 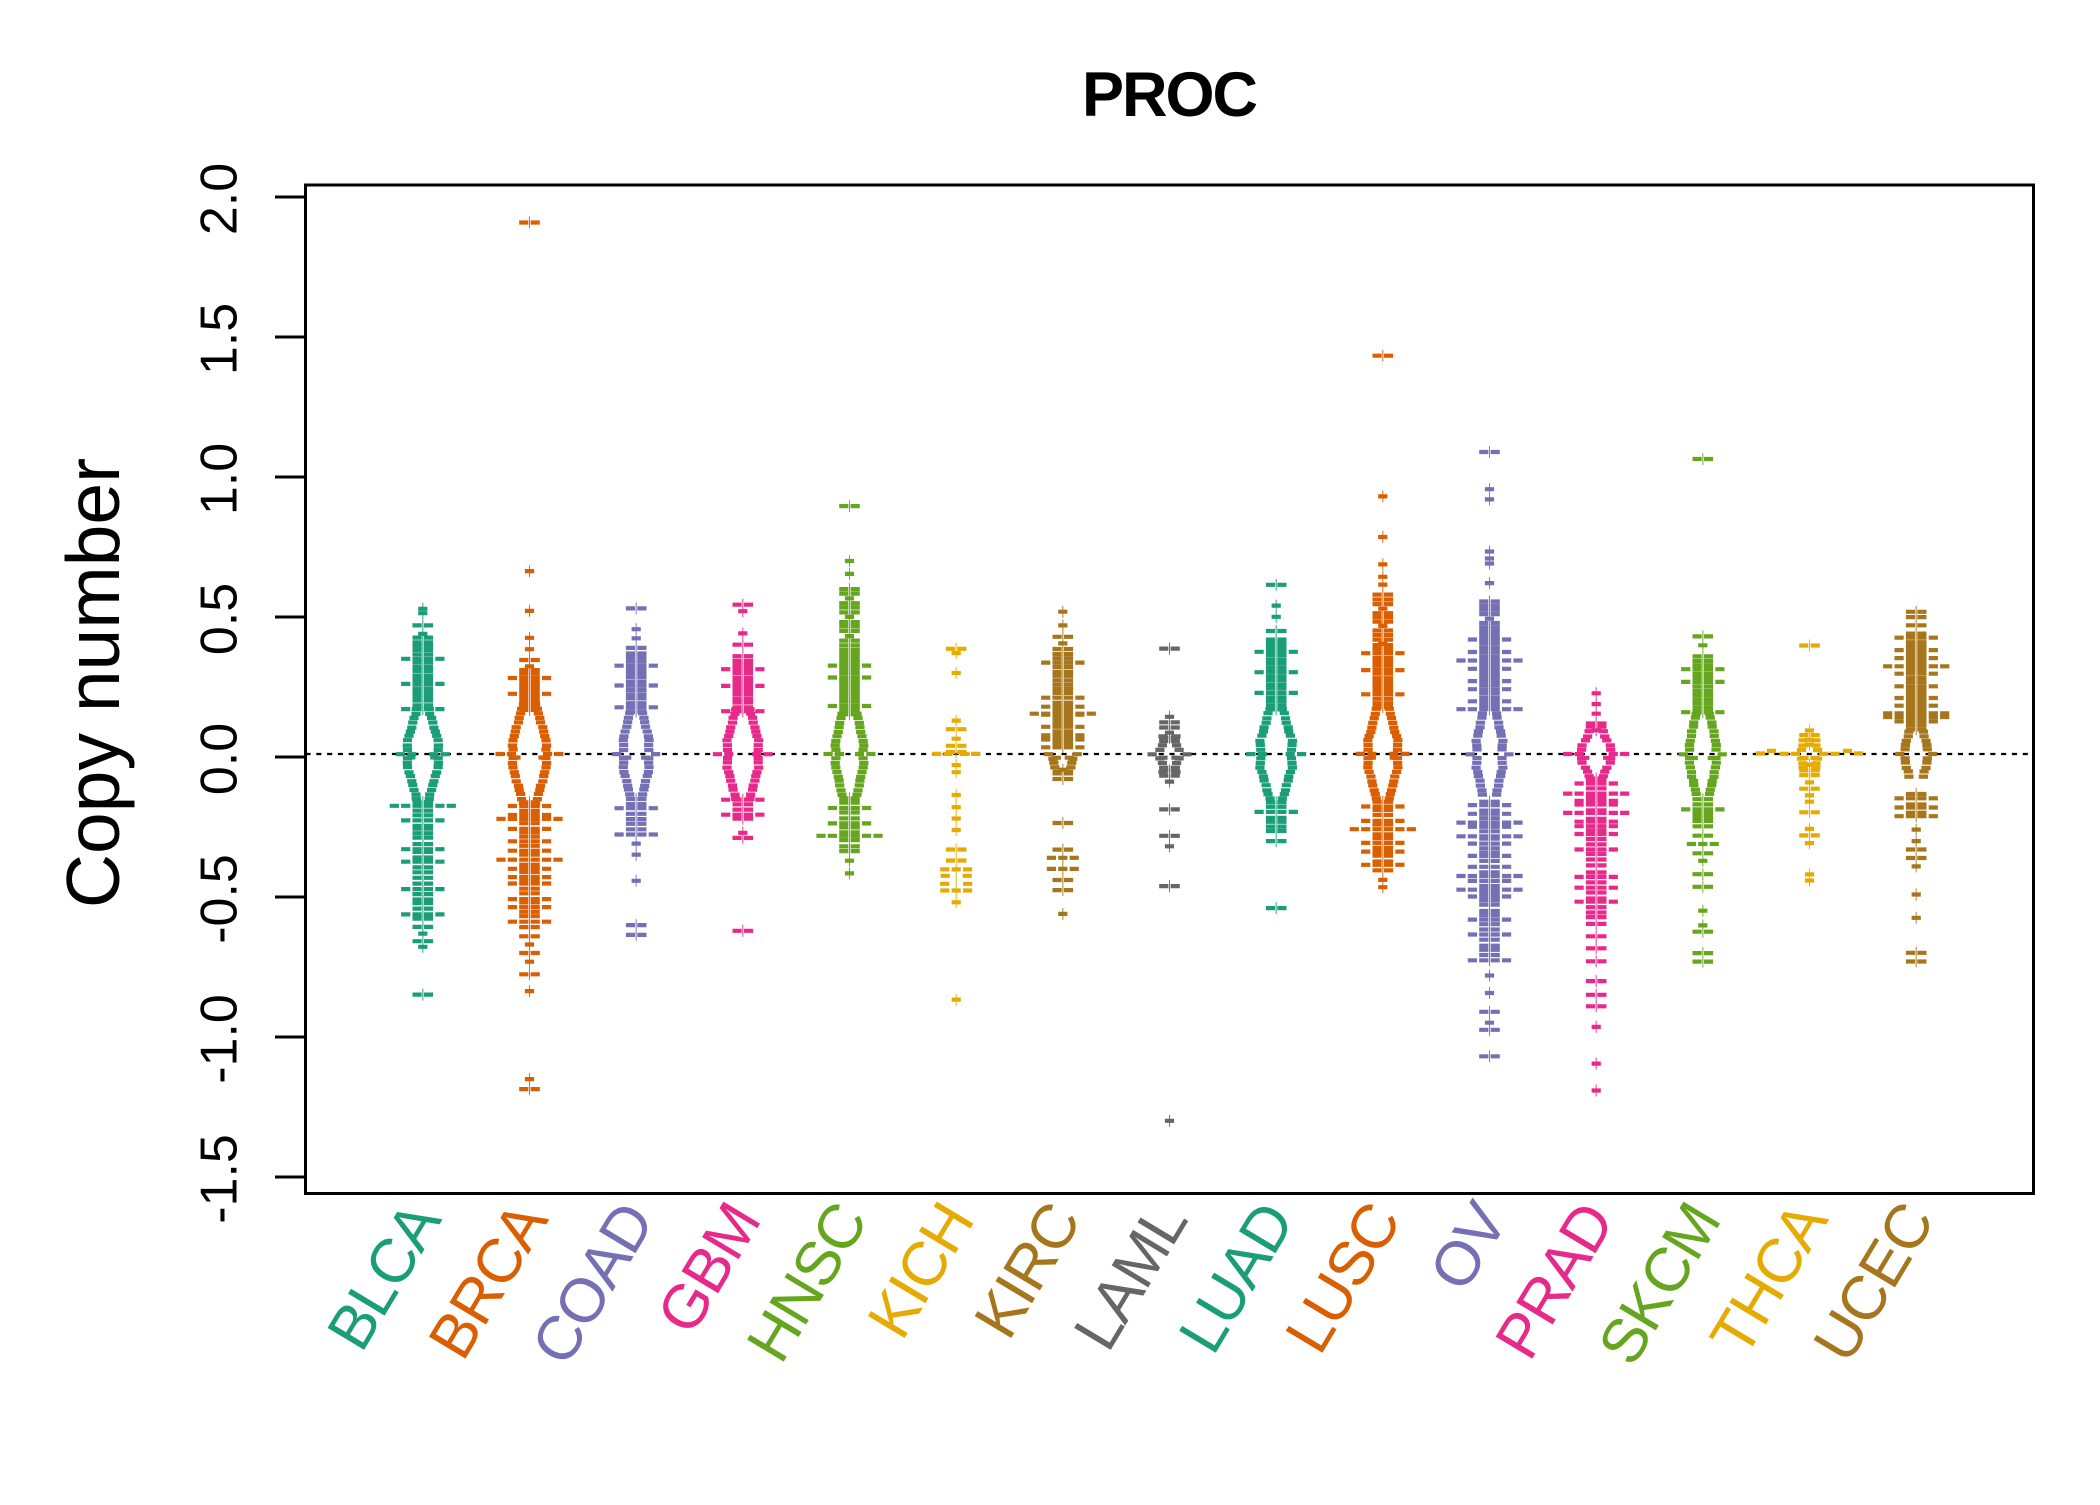 What do you see at coordinates (220, 899) in the screenshot?
I see `svg-text: -0.5` at bounding box center [220, 899].